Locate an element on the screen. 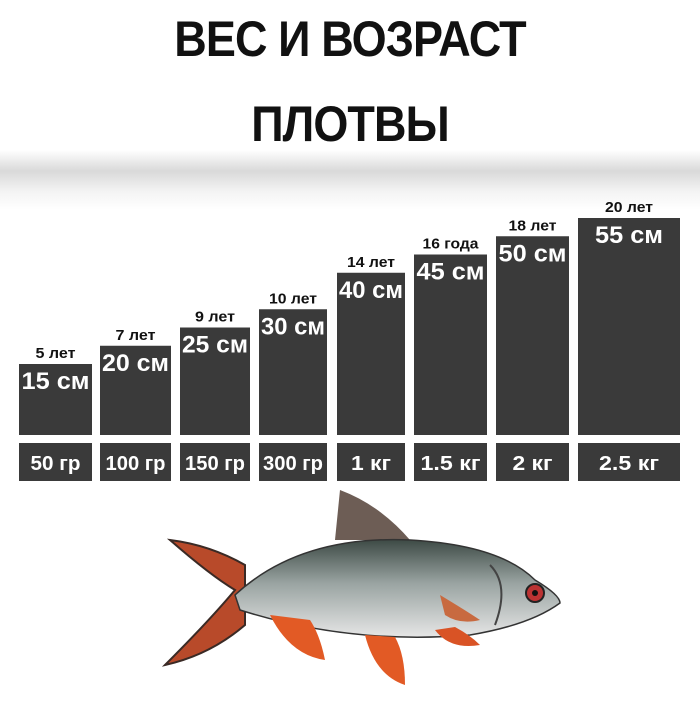 This screenshot has height=716, width=700. weight-label: 300 гр is located at coordinates (293, 464).